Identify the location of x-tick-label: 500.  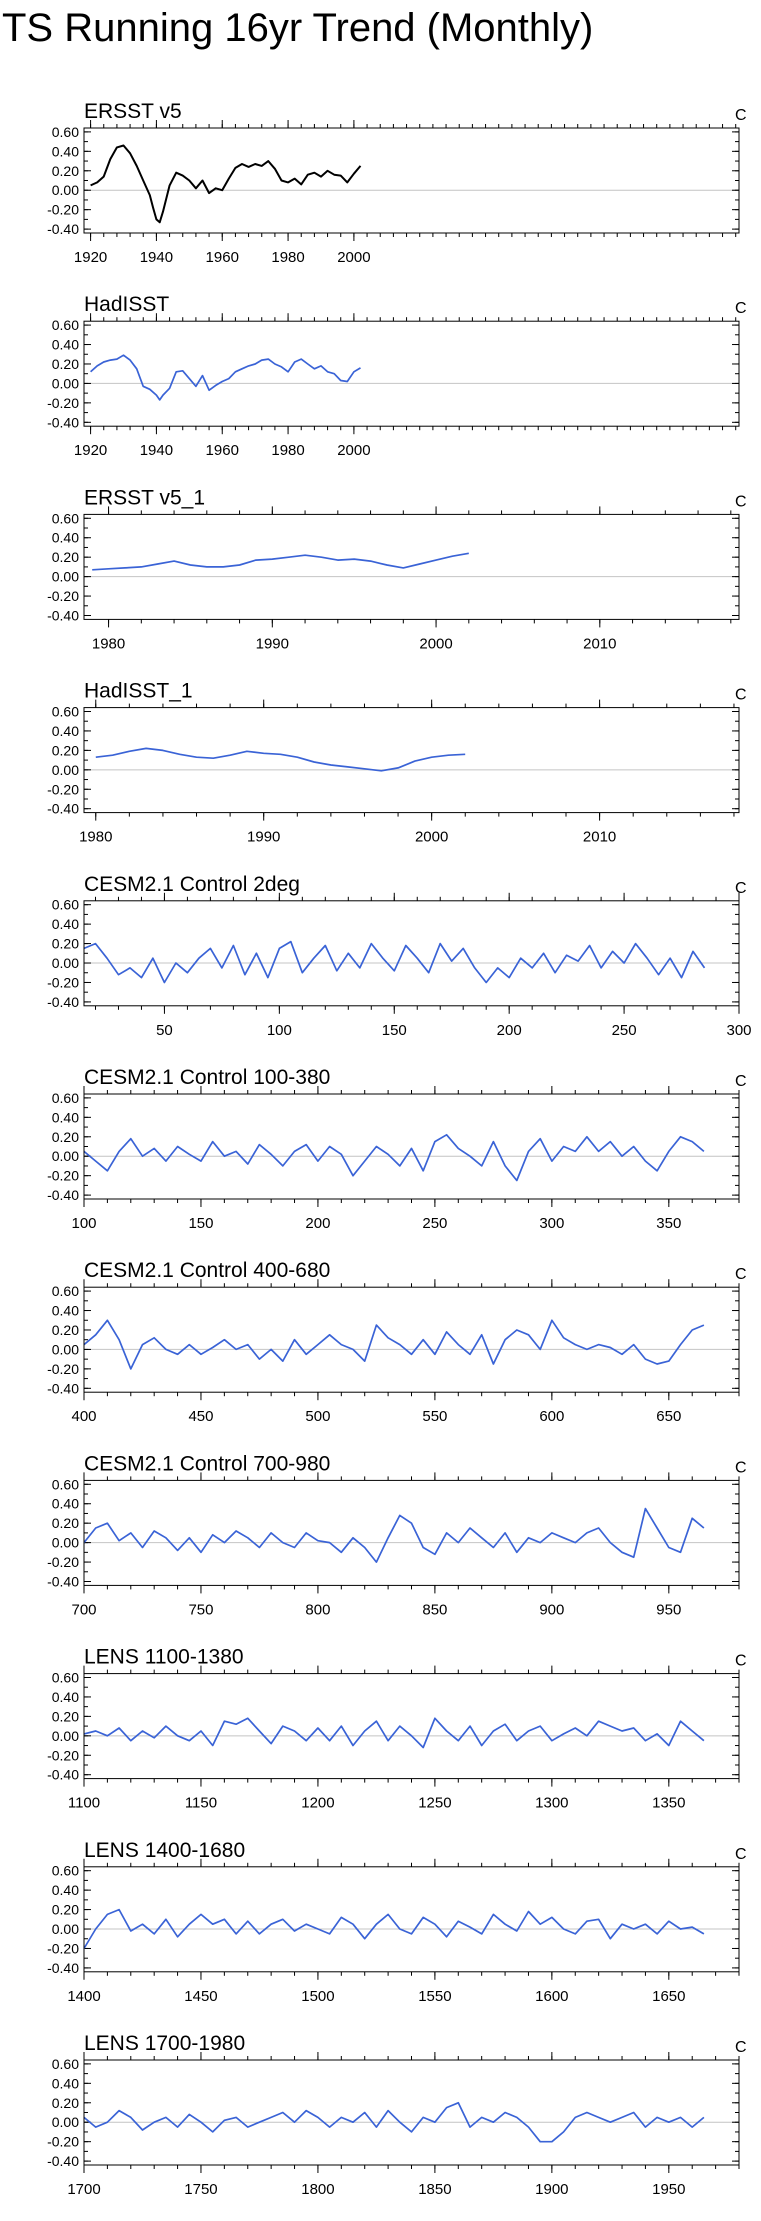
(317, 1416).